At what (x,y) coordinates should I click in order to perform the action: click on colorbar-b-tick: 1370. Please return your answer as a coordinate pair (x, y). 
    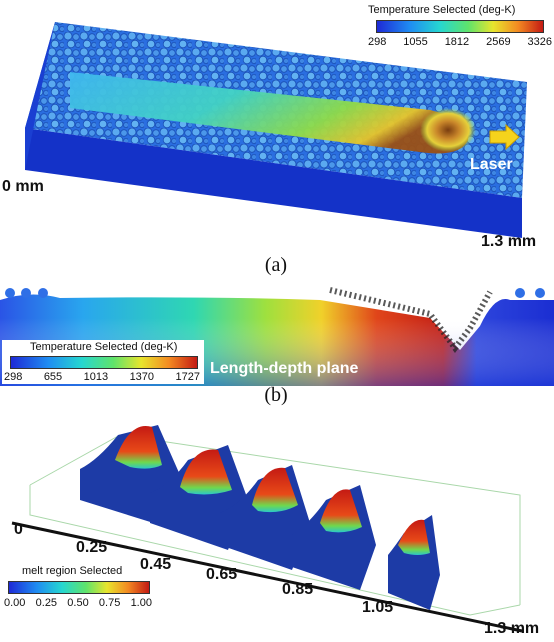
    Looking at the image, I should click on (142, 377).